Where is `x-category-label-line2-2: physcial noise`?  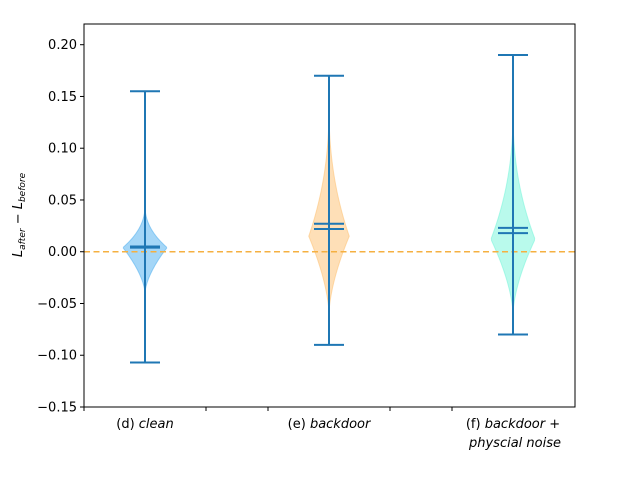
x-category-label-line2-2: physcial noise is located at coordinates (514, 443).